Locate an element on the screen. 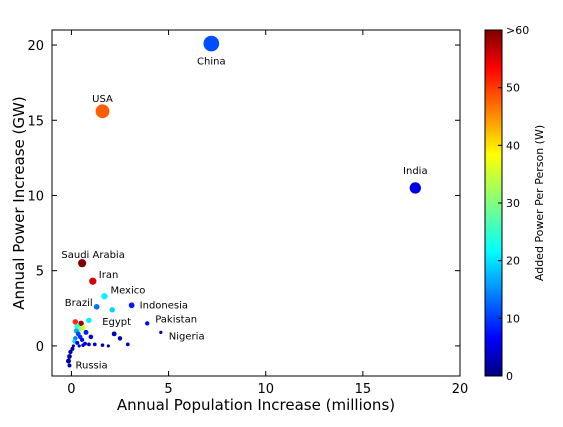 Image resolution: width=563 pixels, height=427 pixels. x-tick-label: 10 is located at coordinates (265, 389).